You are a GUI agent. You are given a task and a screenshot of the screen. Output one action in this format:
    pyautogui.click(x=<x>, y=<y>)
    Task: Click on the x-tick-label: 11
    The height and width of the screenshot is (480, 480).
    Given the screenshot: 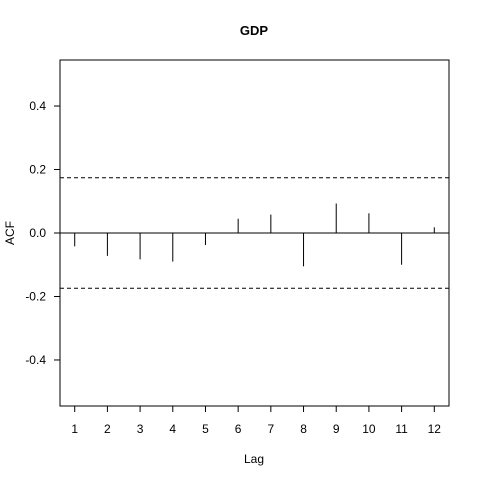 What is the action you would take?
    pyautogui.click(x=401, y=429)
    